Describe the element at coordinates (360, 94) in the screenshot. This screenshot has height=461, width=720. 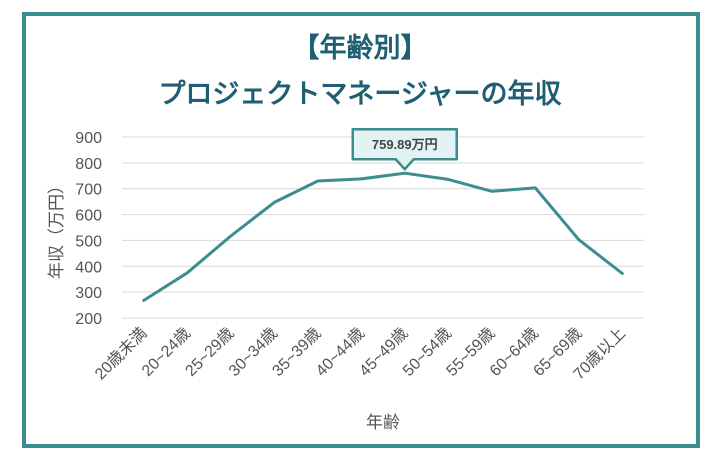
I see `chart-title-line2: プロジェクトマネージャーの年収` at that location.